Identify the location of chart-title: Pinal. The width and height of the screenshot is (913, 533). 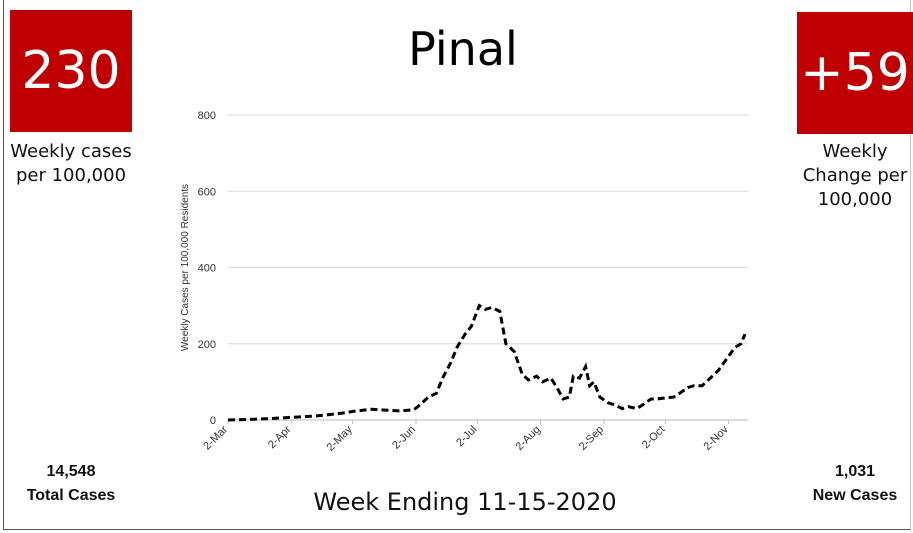
(463, 49).